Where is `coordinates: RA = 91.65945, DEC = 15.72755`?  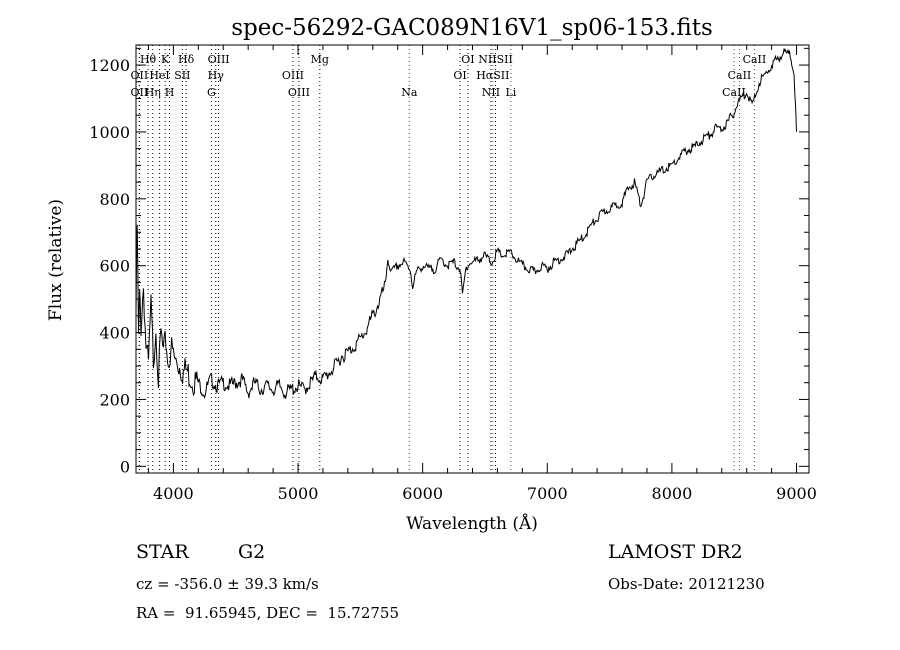 coordinates: RA = 91.65945, DEC = 15.72755 is located at coordinates (268, 613).